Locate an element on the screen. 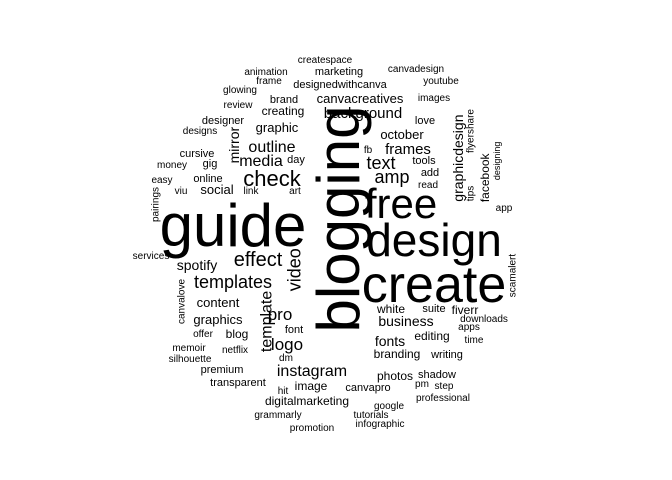 The width and height of the screenshot is (672, 480). cloud-word-font: font is located at coordinates (294, 330).